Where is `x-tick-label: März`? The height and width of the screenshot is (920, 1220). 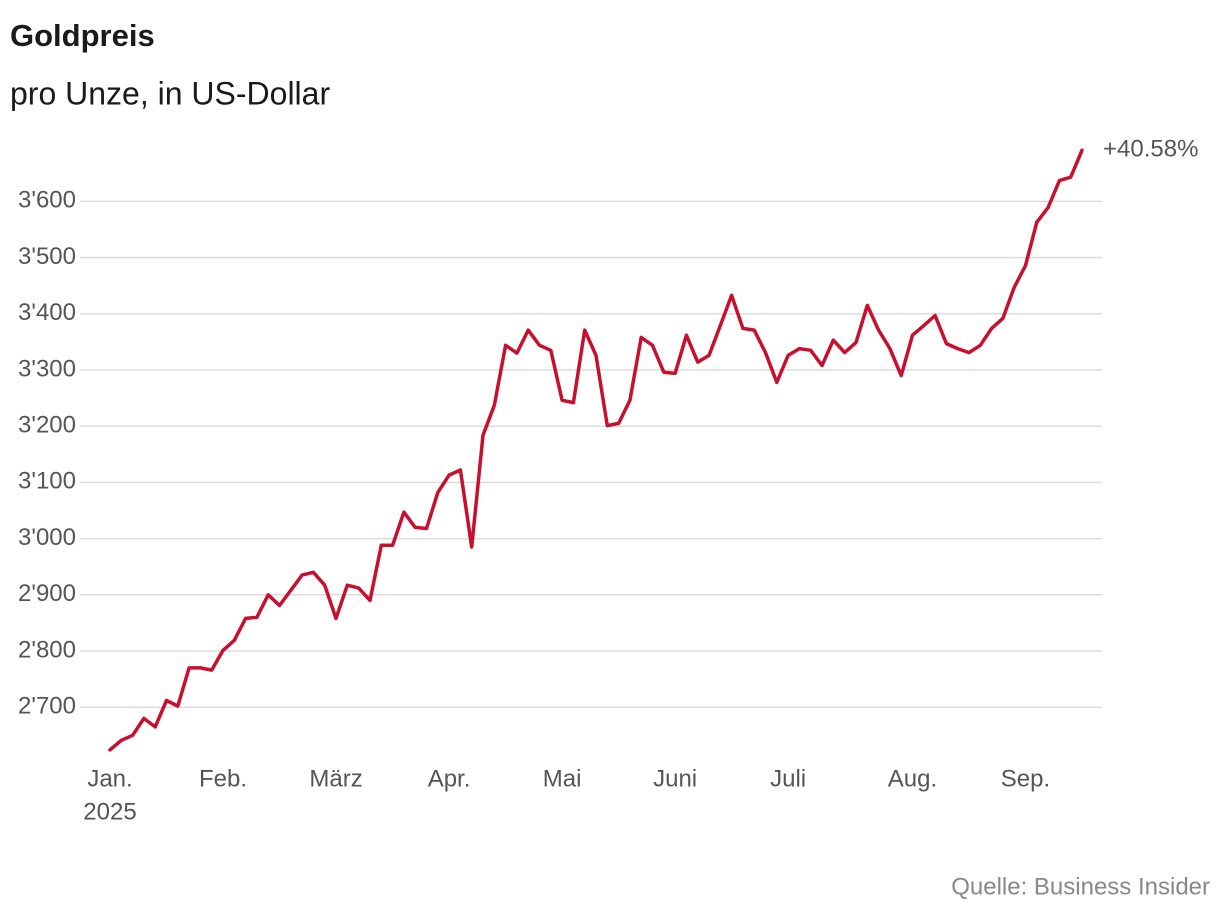 x-tick-label: März is located at coordinates (335, 778).